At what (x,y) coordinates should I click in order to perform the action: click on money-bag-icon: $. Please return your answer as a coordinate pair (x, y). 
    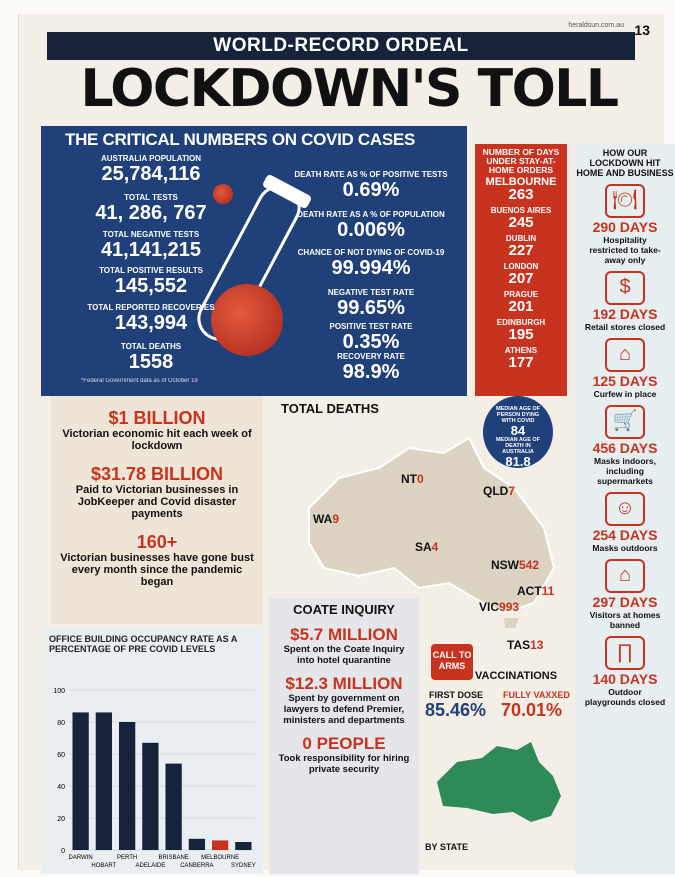
    Looking at the image, I should click on (625, 288).